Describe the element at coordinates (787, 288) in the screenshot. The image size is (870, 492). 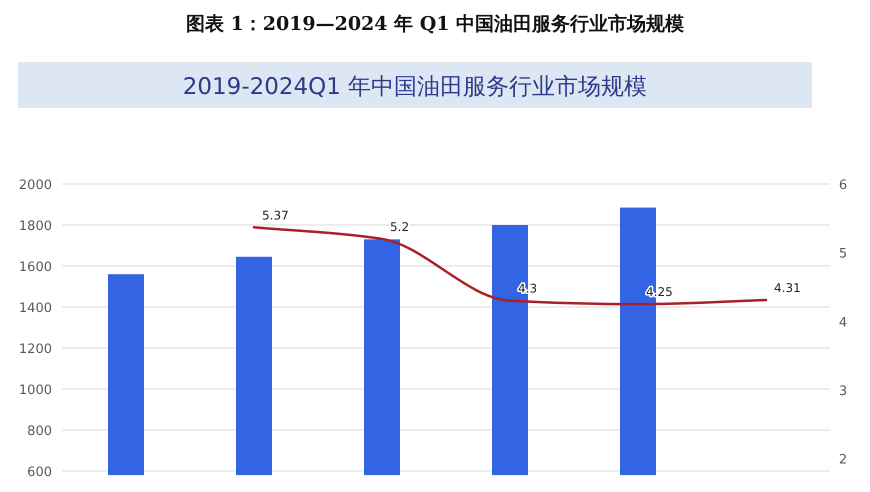
I see `data-label: 4.31` at that location.